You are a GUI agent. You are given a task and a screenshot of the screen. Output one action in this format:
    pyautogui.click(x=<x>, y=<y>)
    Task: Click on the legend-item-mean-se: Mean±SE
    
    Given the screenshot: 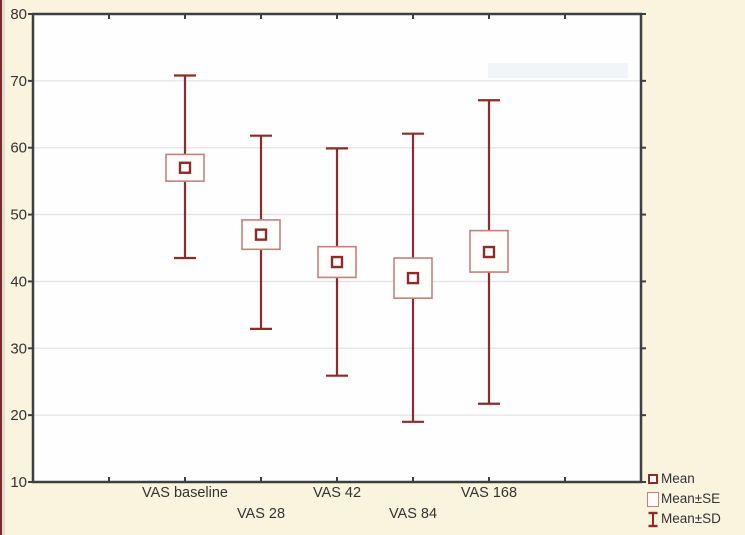 What is the action you would take?
    pyautogui.click(x=683, y=499)
    